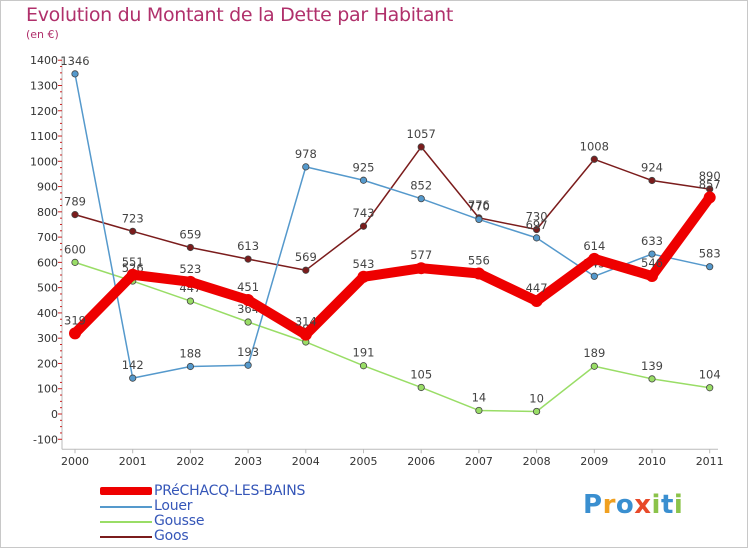  Describe the element at coordinates (45, 439) in the screenshot. I see `y-tick-label: -100` at that location.